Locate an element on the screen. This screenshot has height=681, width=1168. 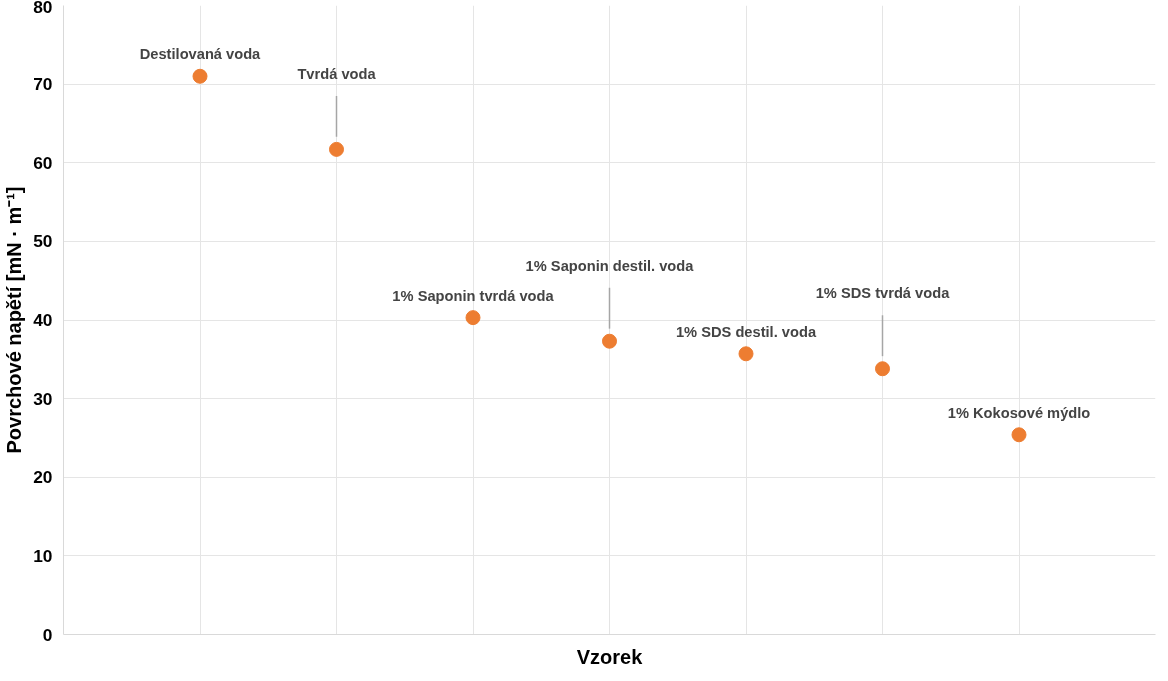
annotation: Destilovaná voda is located at coordinates (200, 54).